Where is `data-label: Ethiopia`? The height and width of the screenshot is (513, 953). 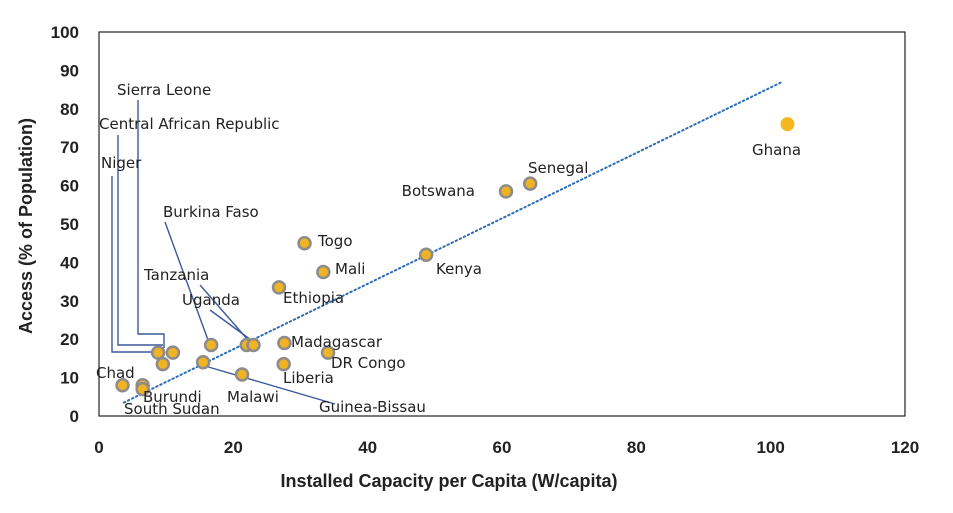
data-label: Ethiopia is located at coordinates (313, 298).